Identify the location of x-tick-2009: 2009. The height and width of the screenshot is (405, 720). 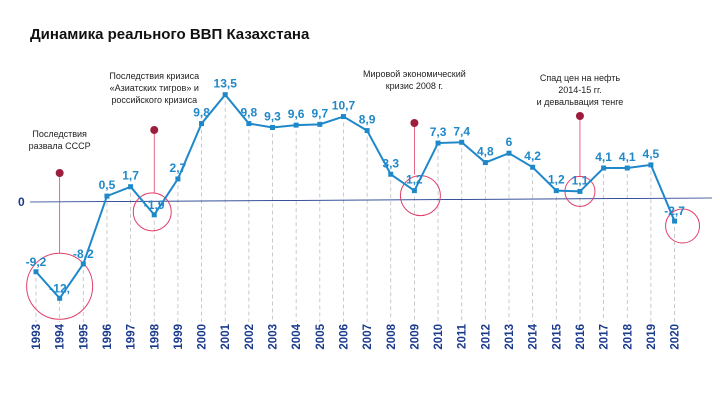
(415, 337).